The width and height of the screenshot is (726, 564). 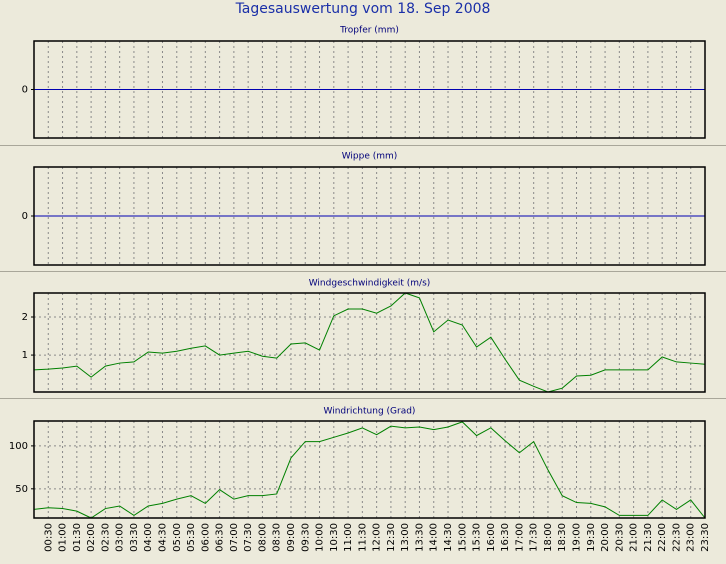 What do you see at coordinates (362, 537) in the screenshot?
I see `x-tick-label: 11:30` at bounding box center [362, 537].